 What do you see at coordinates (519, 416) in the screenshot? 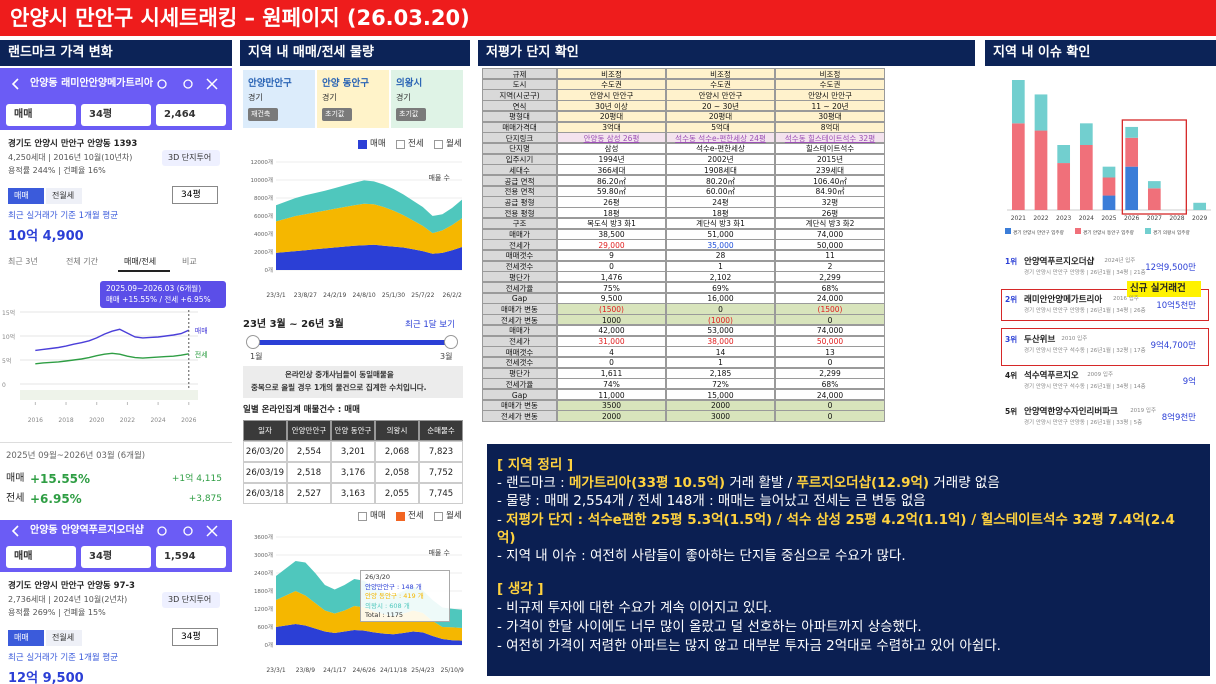
I see `valuation-cell: 전세가 변동` at bounding box center [519, 416].